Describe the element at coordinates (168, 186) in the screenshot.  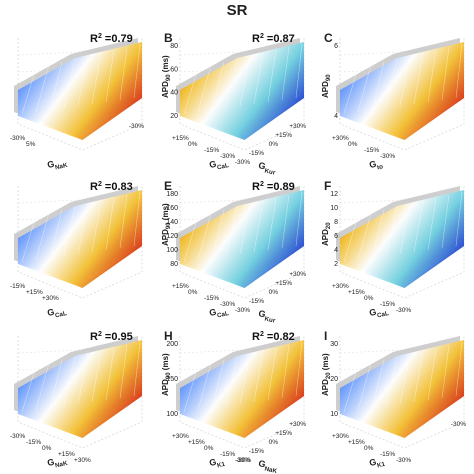
I see `panel-letter: E` at that location.